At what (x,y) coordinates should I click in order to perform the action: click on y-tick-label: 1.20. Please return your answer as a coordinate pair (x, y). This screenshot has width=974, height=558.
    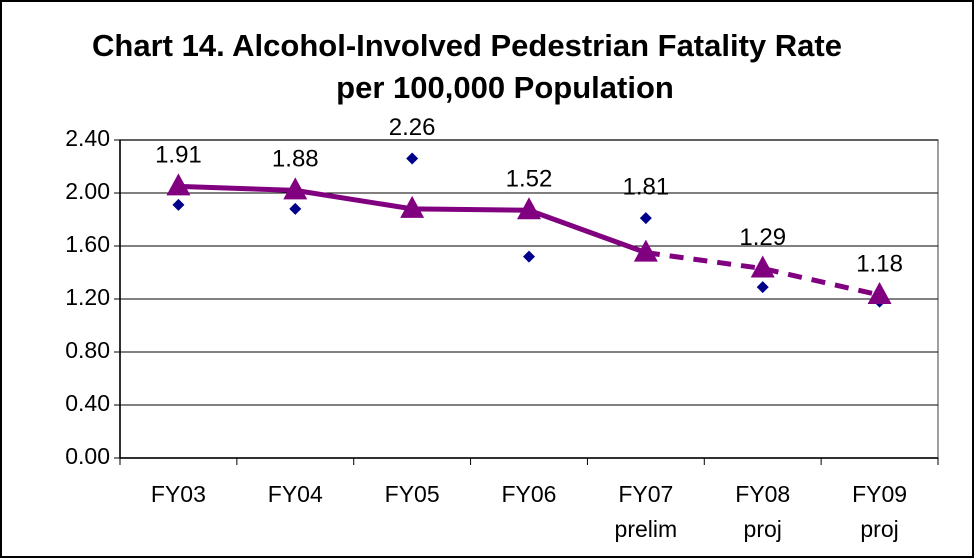
    Looking at the image, I should click on (87, 297).